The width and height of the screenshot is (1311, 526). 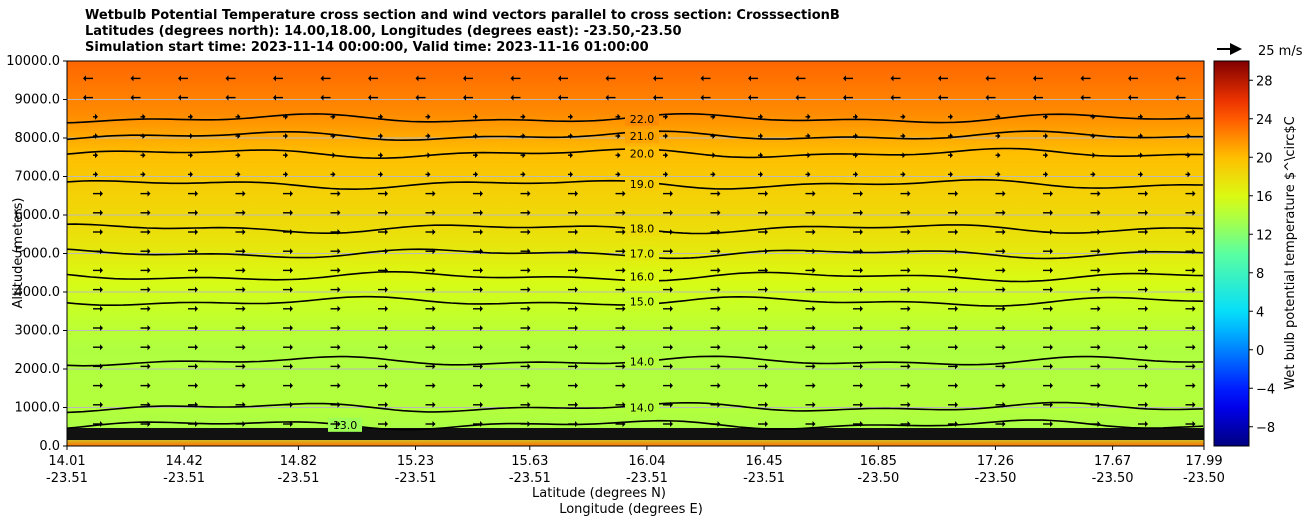 I want to click on colorbar-tick-label: 24, so click(x=1264, y=120).